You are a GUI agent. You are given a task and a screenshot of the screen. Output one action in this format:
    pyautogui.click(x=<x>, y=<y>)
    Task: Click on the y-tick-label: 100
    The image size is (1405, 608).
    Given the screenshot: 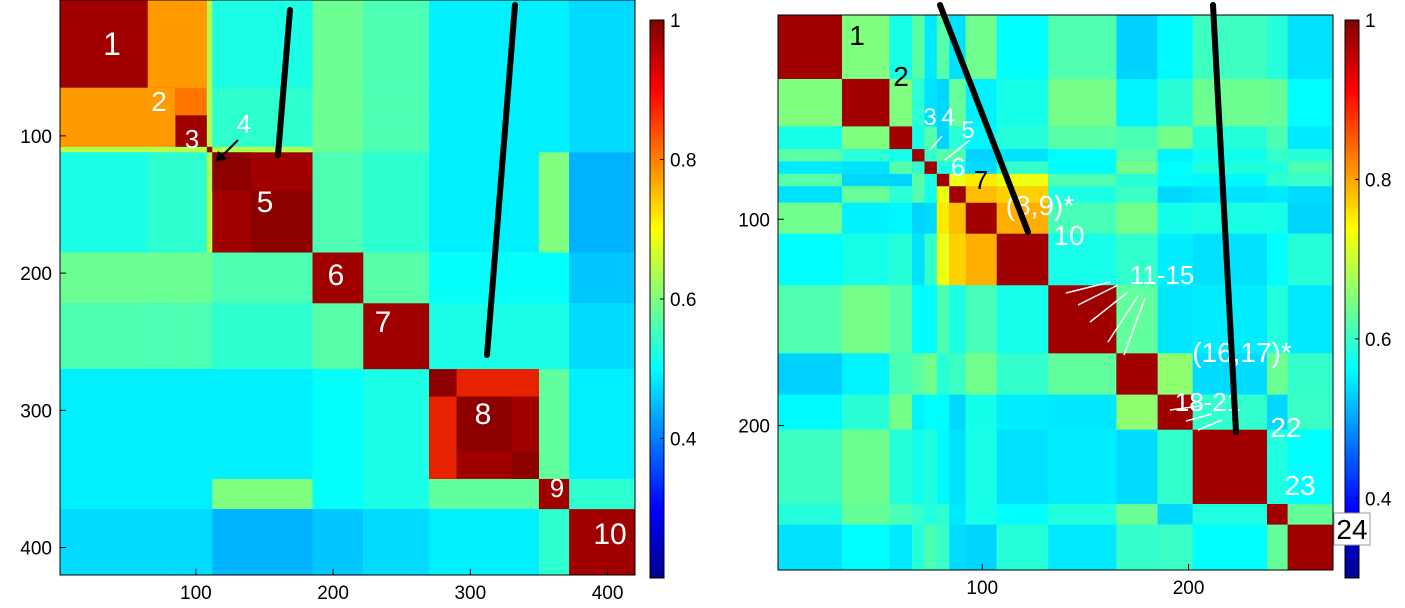 What is the action you would take?
    pyautogui.click(x=36, y=137)
    